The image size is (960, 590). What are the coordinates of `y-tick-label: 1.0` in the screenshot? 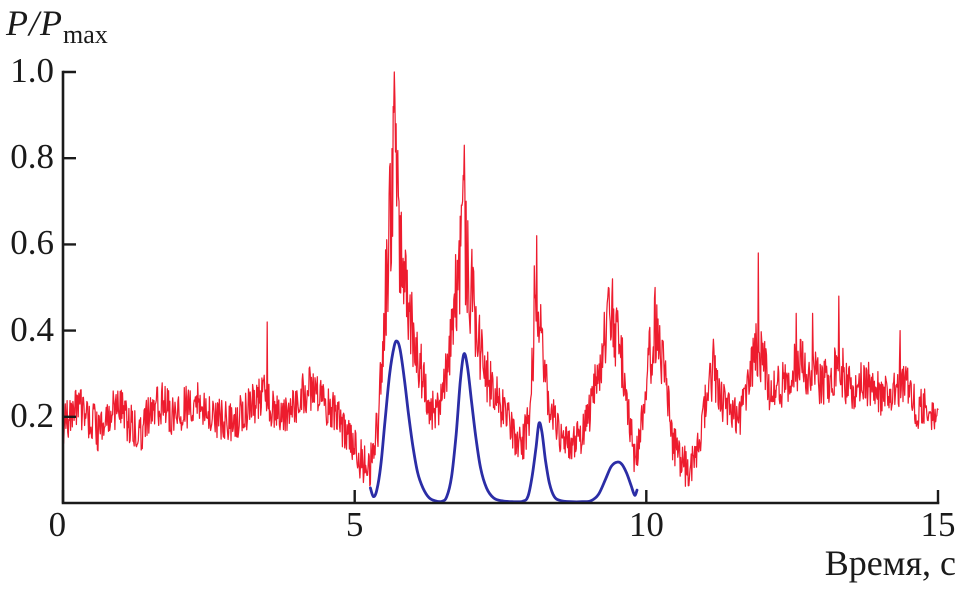 It's located at (32, 71).